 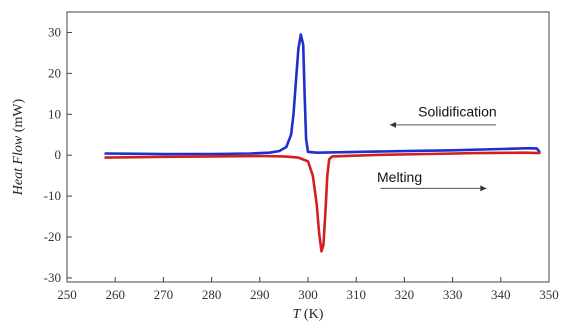 I want to click on x-tick-label: 340, so click(x=501, y=294).